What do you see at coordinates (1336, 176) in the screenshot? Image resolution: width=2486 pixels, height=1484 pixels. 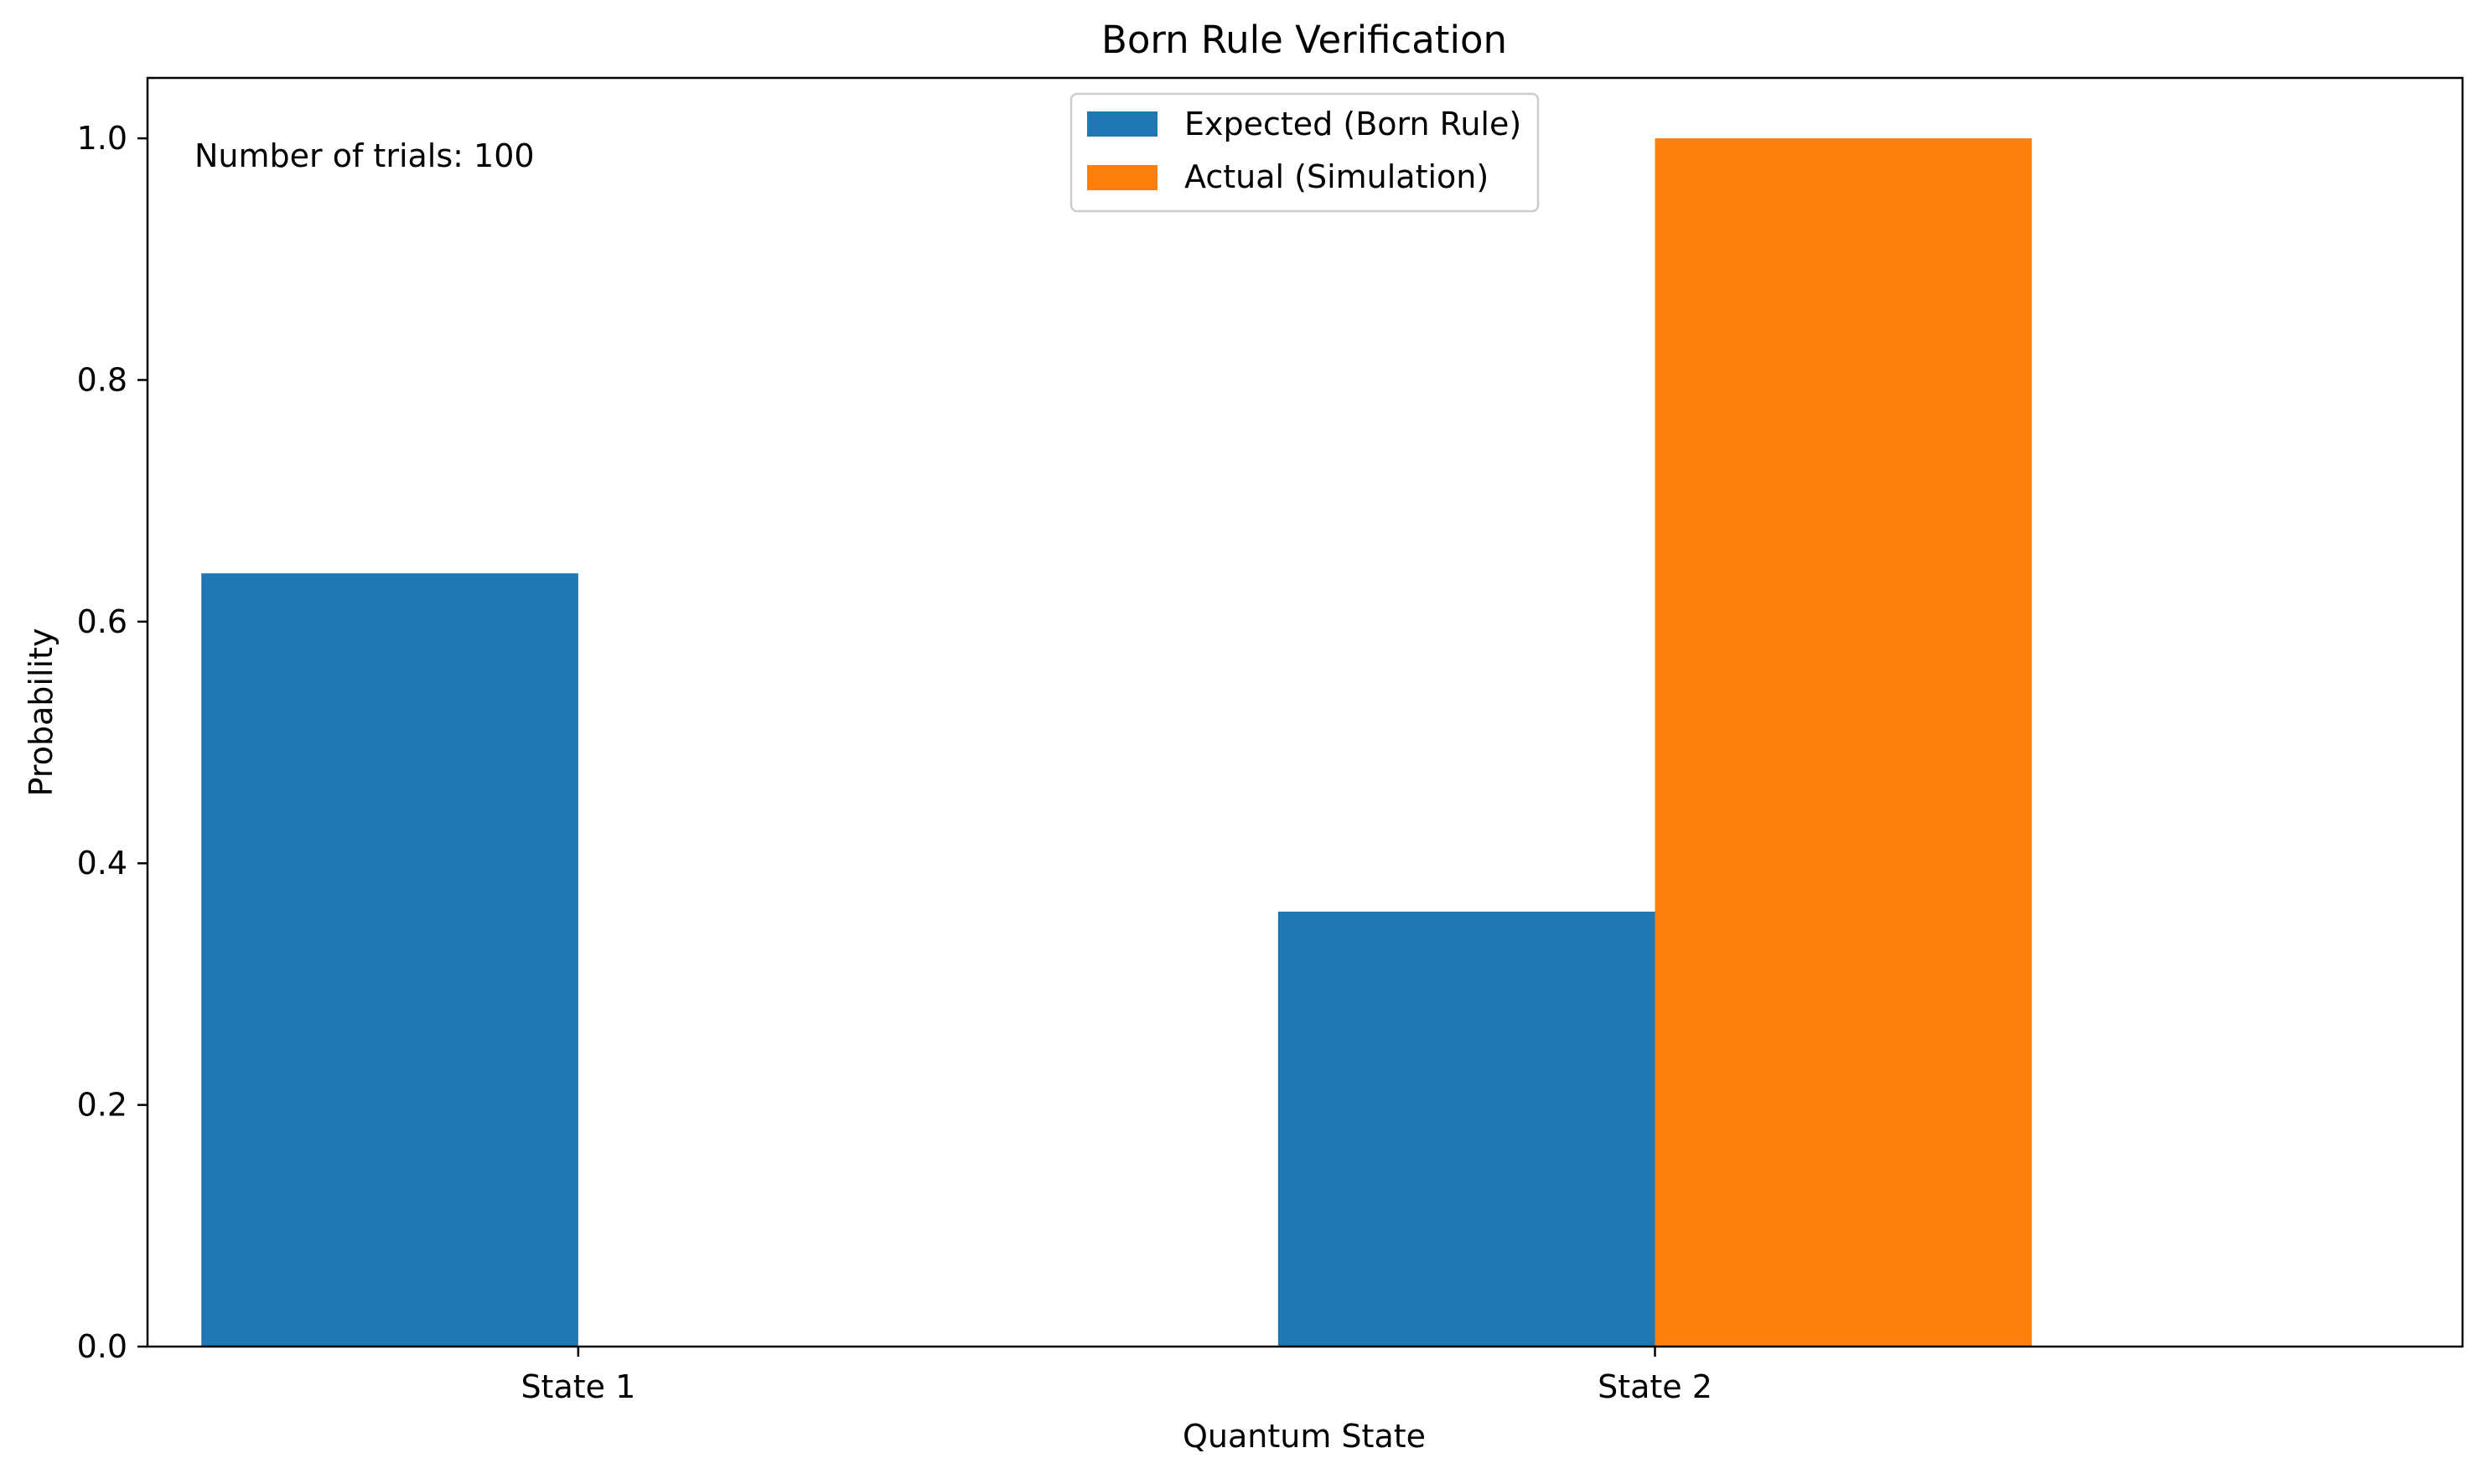 I see `legend-label-actual: Actual (Simulation)` at bounding box center [1336, 176].